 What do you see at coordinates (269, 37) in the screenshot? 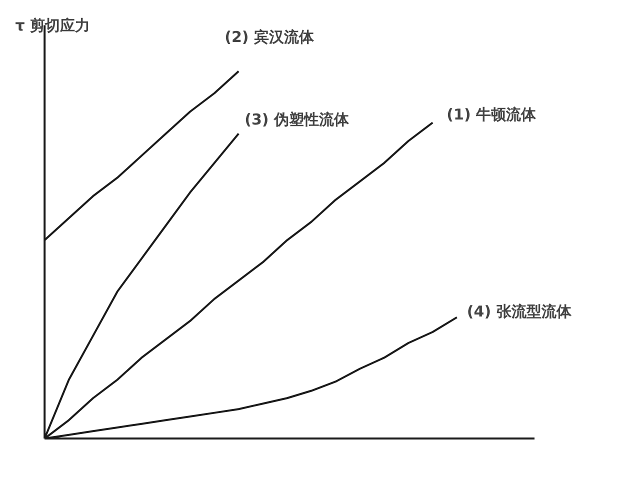
I see `text: (2) 宾汉流体` at bounding box center [269, 37].